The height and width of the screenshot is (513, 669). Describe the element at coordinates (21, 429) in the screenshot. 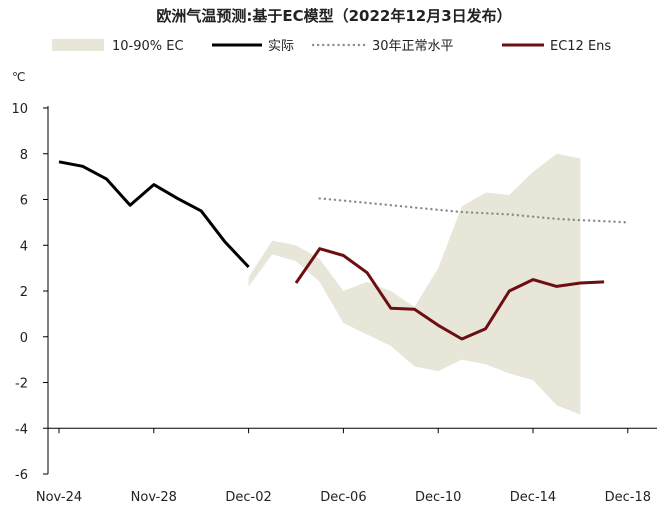

I see `y-tick-label: -4` at that location.